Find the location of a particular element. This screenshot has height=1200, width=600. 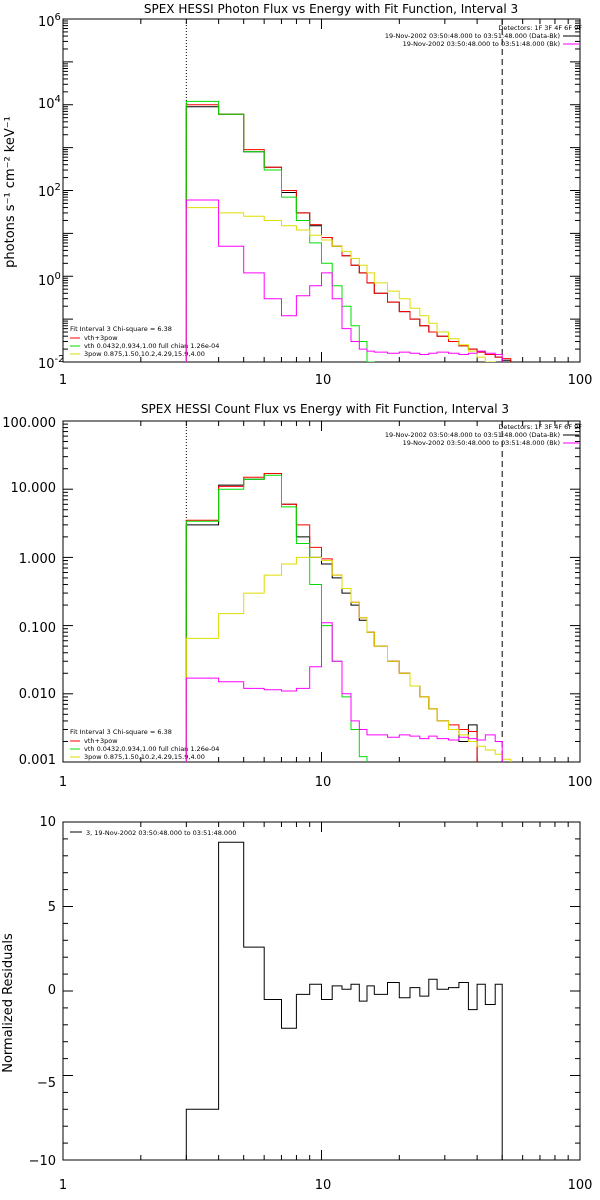

residuals-y-tick-label: 0 is located at coordinates (52, 990).